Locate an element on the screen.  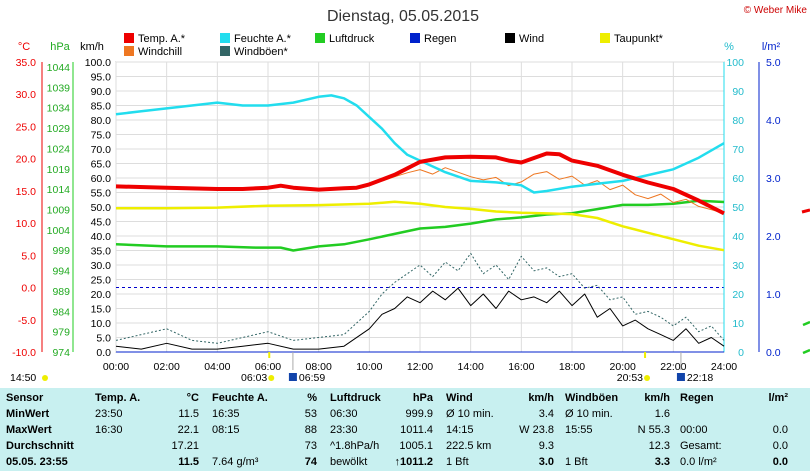
sun-icon is located at coordinates (271, 378).